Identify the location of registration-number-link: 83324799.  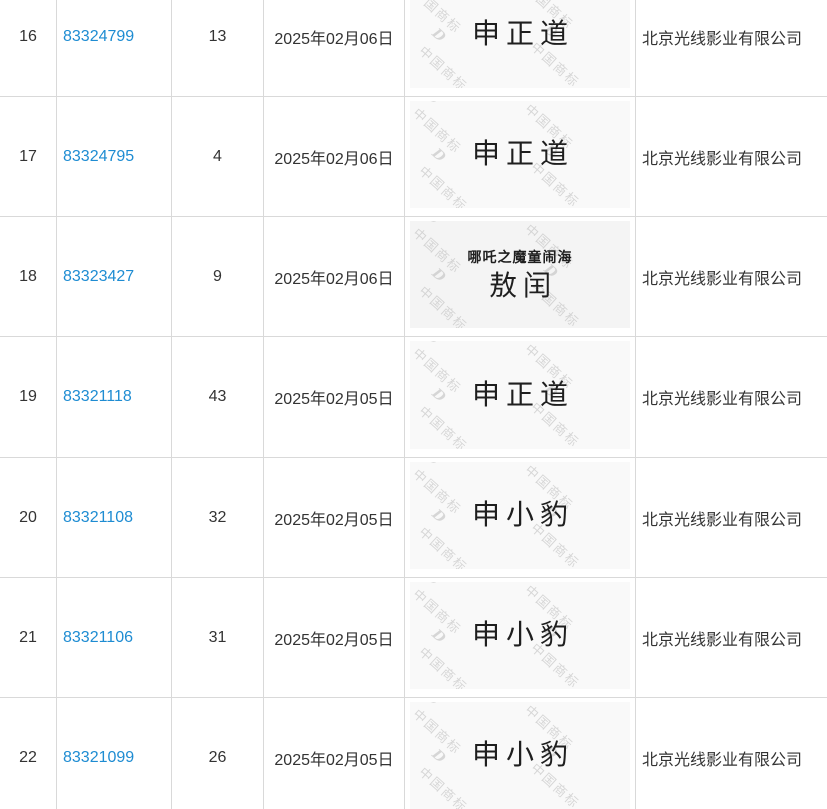
(99, 36).